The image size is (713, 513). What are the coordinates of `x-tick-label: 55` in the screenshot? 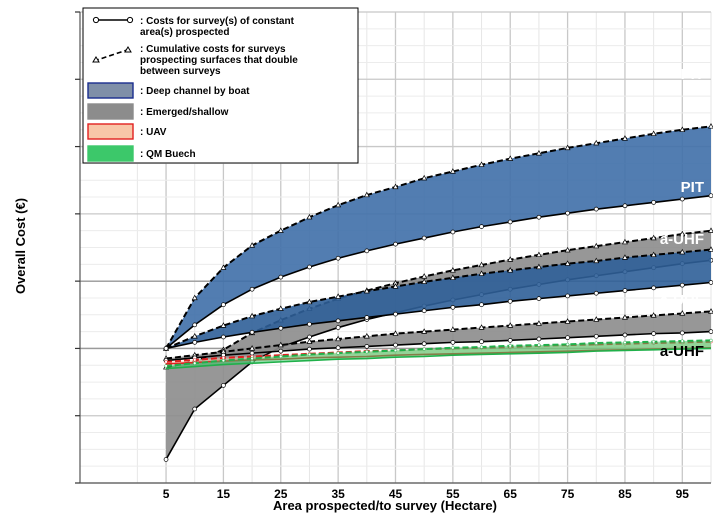 It's located at (453, 494).